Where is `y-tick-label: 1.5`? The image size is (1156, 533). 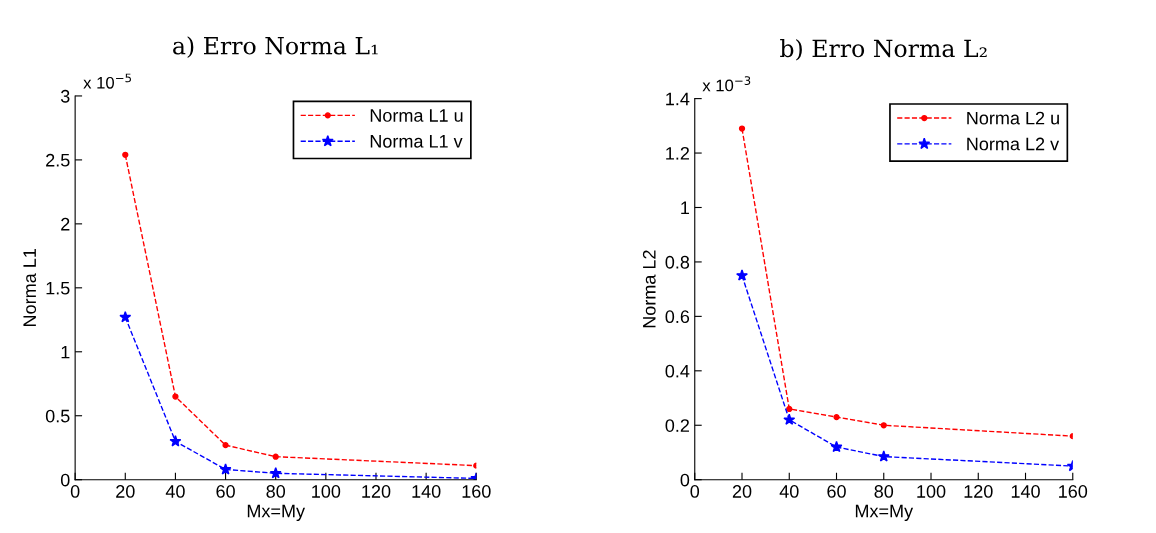 y-tick-label: 1.5 is located at coordinates (58, 288).